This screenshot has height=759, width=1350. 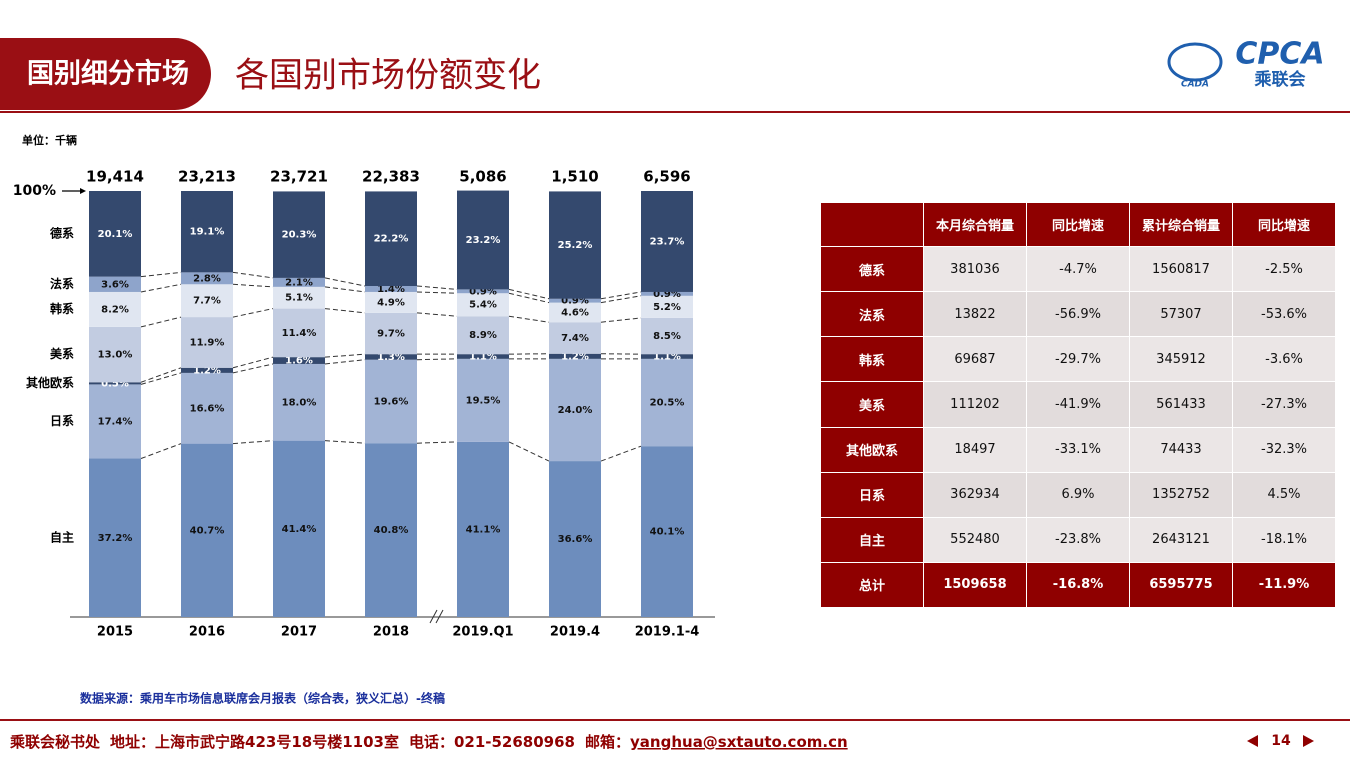 I want to click on next-arrow, so click(x=1308, y=741).